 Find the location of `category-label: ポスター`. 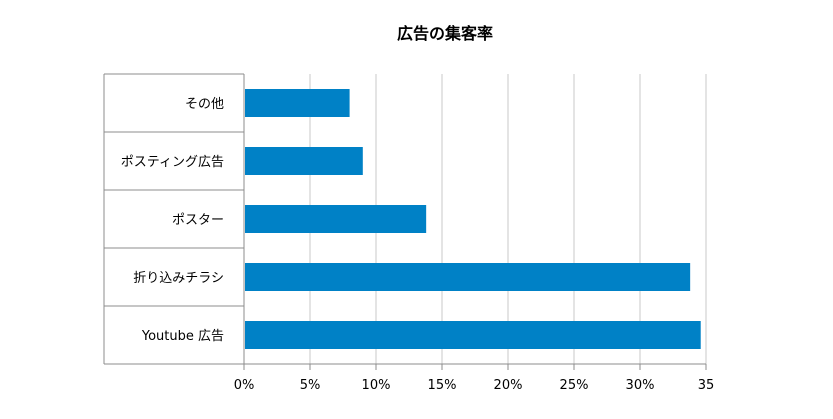

category-label: ポスター is located at coordinates (198, 220).